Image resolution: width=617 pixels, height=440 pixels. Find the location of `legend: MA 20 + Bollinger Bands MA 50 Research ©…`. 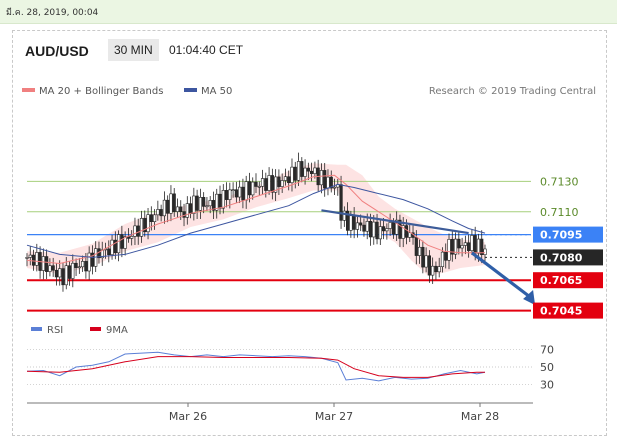

legend: MA 20 + Bollinger Bands MA 50 Research ©… is located at coordinates (309, 91).